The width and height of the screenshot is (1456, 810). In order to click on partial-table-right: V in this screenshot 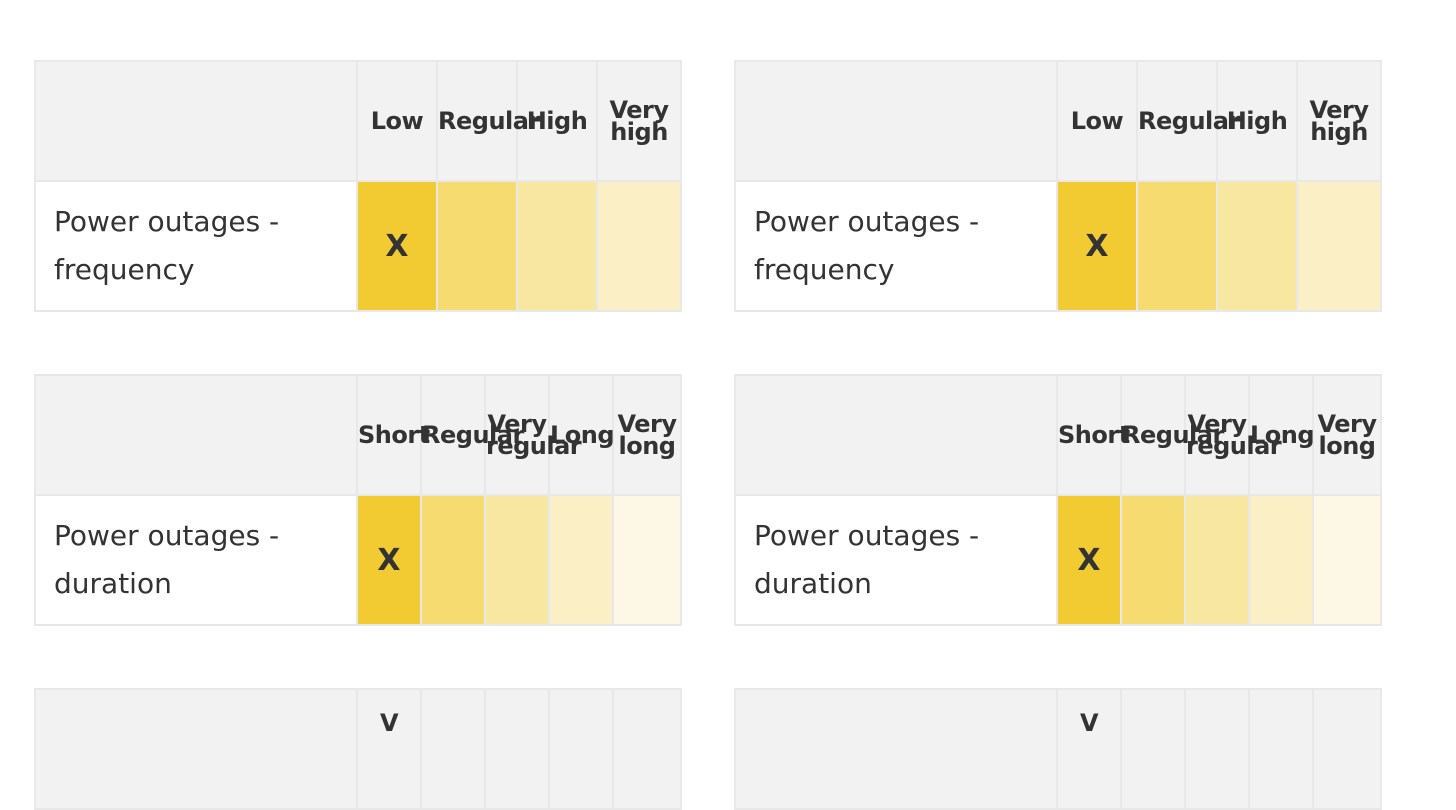, I will do `click(1058, 749)`.